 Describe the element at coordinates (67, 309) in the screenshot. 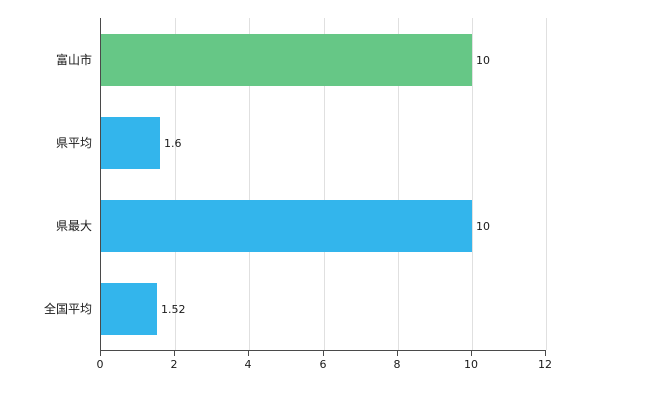

I see `category-label: 全国平均` at that location.